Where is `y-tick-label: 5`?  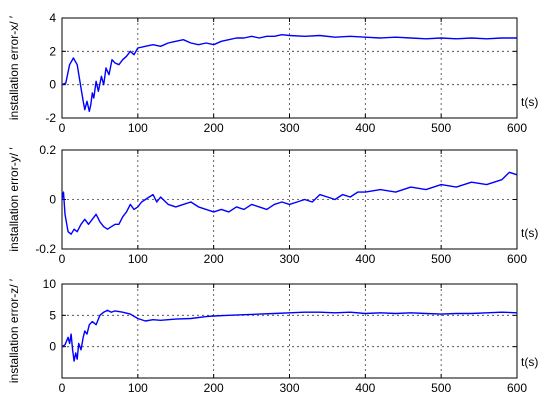
y-tick-label: 5 is located at coordinates (52, 315).